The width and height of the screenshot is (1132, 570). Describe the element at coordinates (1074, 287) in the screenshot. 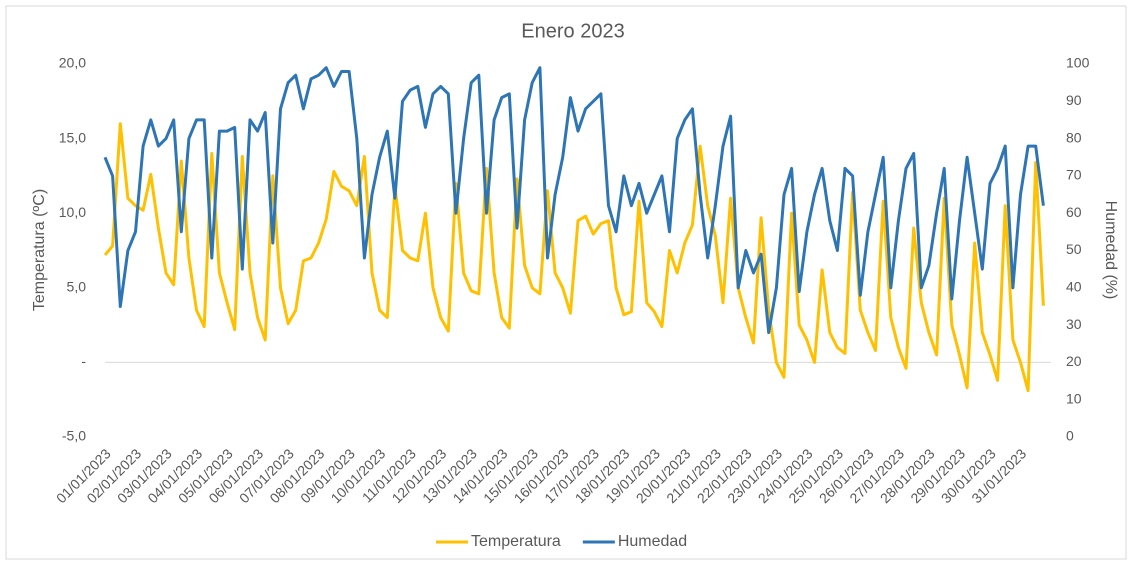

I see `y2-tick-label: 40` at that location.